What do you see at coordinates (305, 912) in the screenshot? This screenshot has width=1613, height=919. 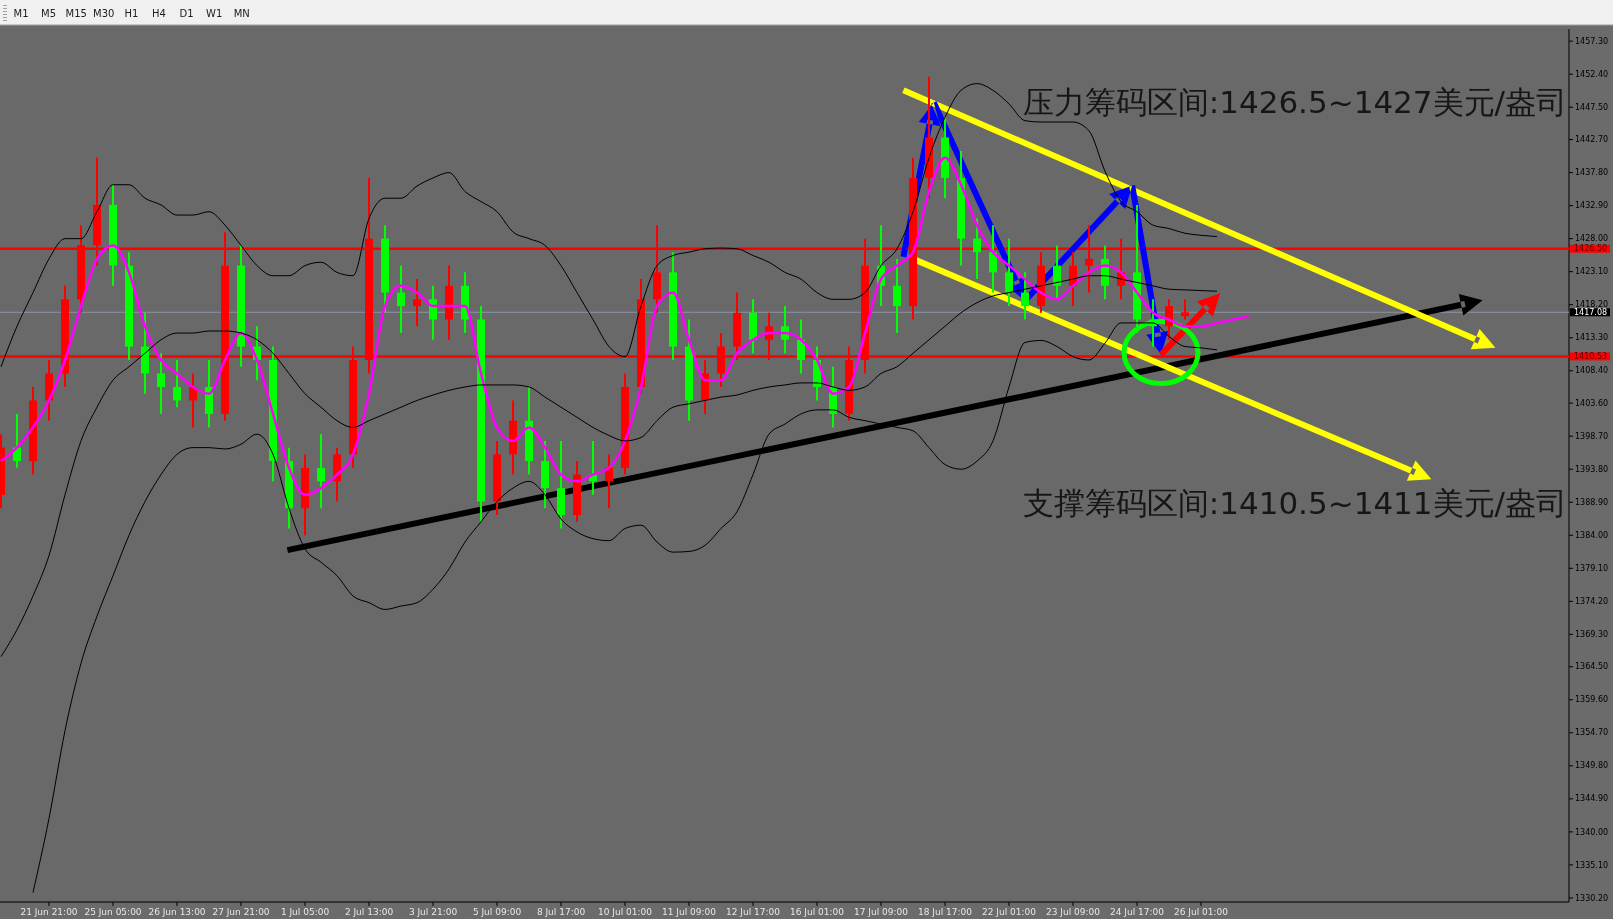 I see `x-tick-label: 1 Jul 05:00` at bounding box center [305, 912].